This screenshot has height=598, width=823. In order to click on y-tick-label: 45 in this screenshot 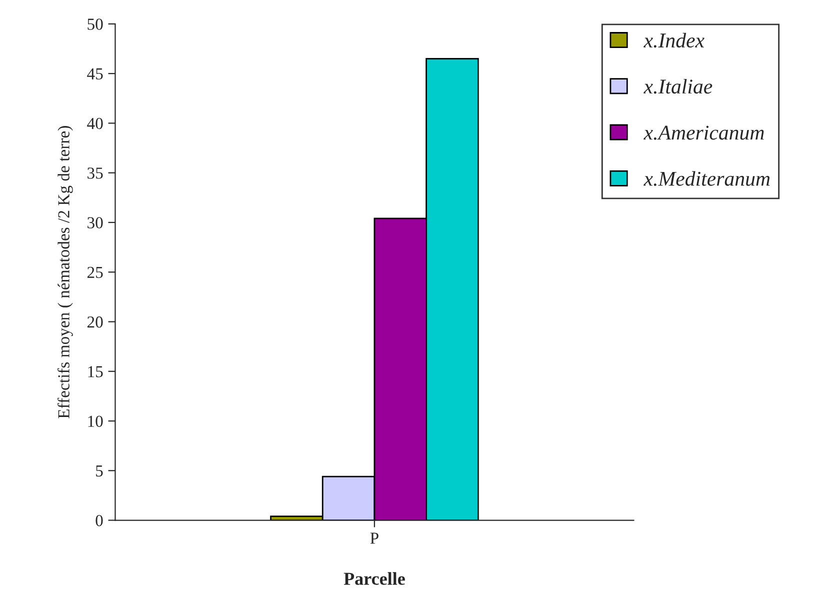, I will do `click(95, 74)`.